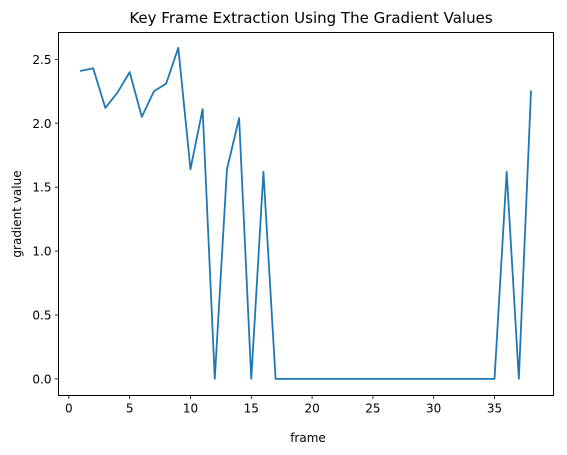  What do you see at coordinates (41, 124) in the screenshot?
I see `y-tick-label: 2.0` at bounding box center [41, 124].